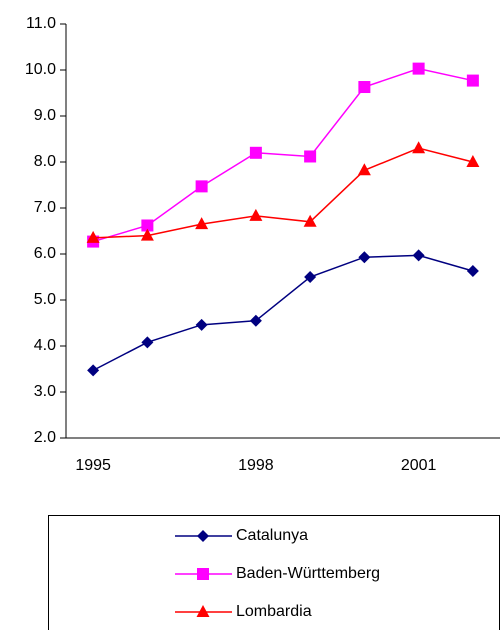  Describe the element at coordinates (40, 69) in the screenshot. I see `y-tick-label: 10.0` at that location.